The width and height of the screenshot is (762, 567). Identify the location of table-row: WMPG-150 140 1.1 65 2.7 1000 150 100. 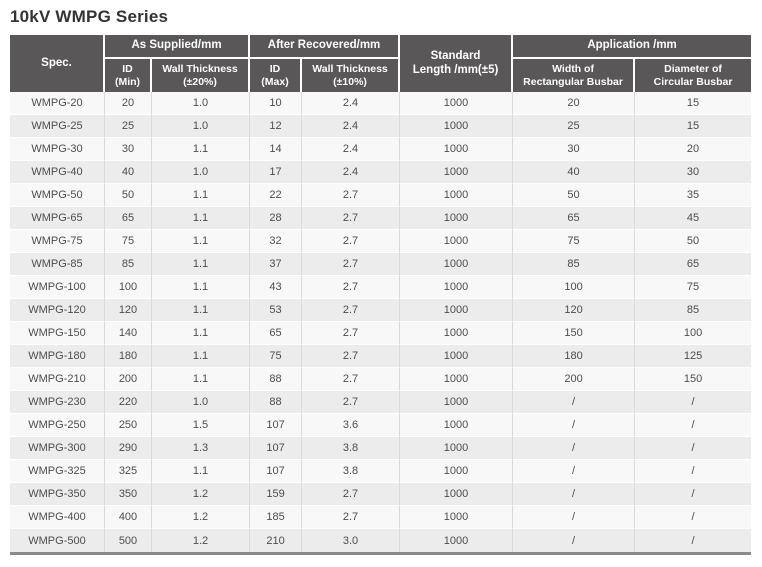
(381, 333).